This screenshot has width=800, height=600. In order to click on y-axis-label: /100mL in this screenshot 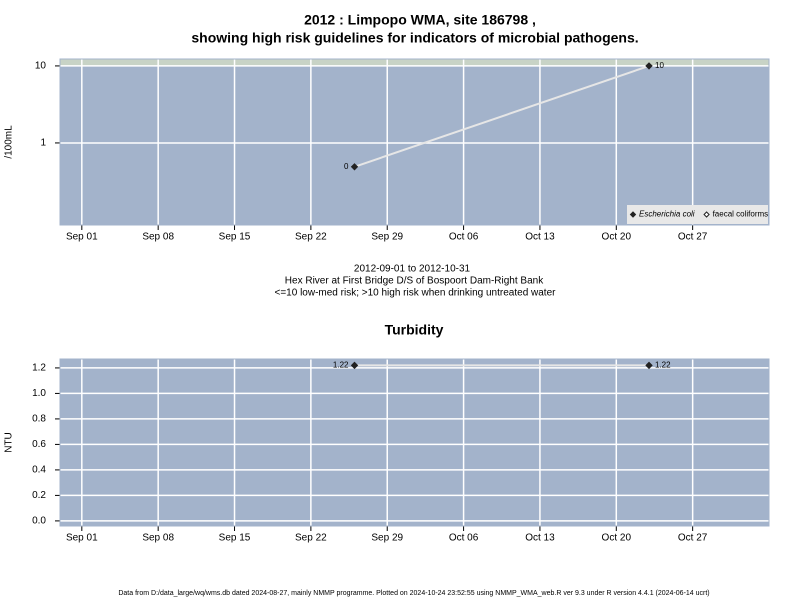, I will do `click(9, 142)`.